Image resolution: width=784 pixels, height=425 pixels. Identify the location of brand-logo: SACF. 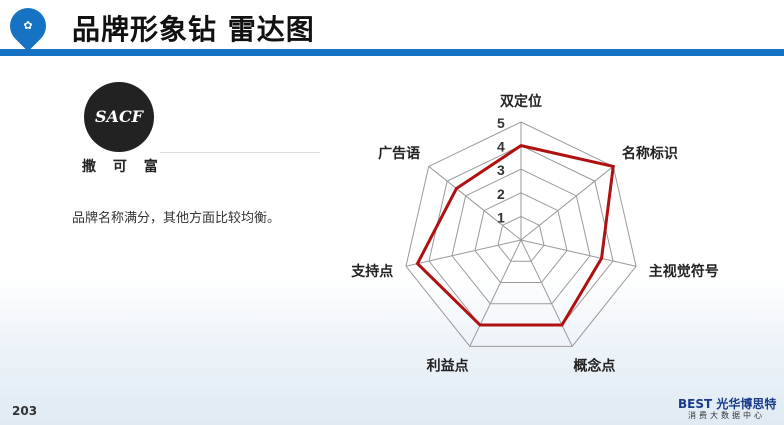
(119, 117).